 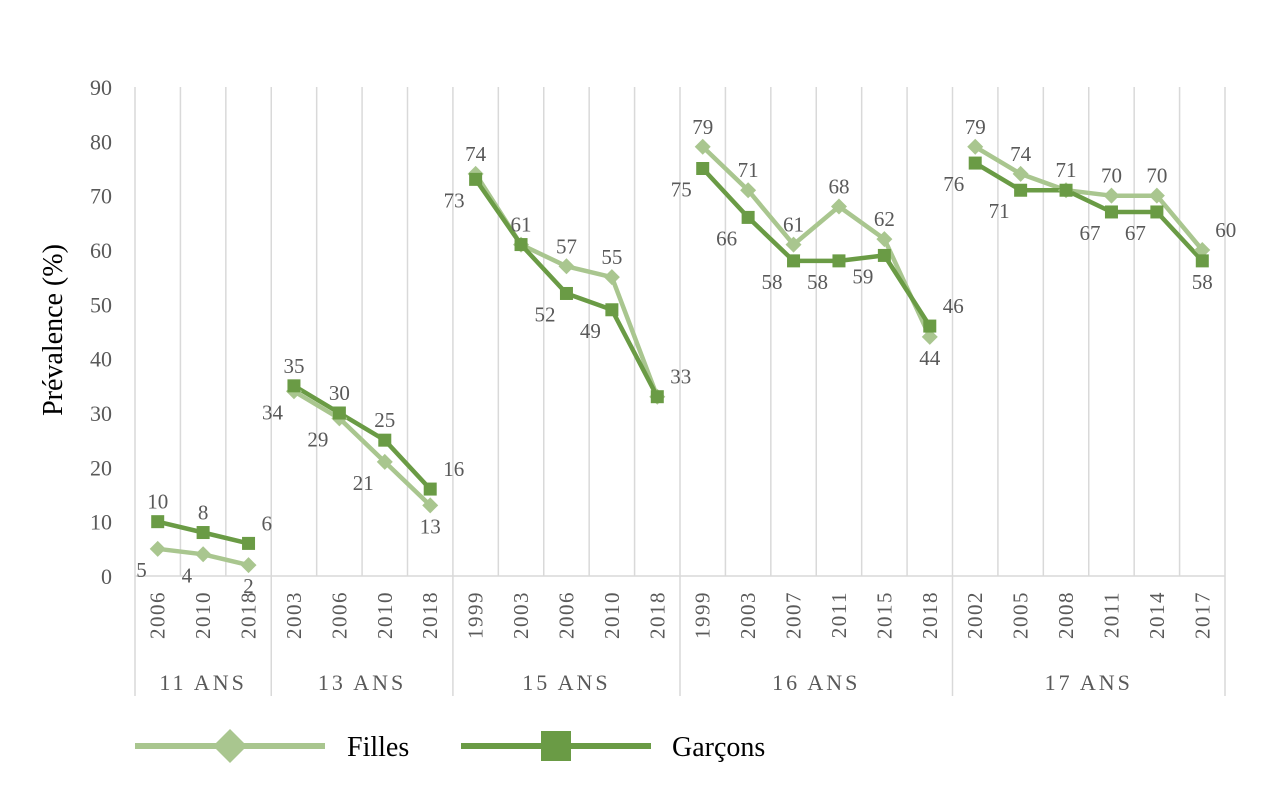 What do you see at coordinates (101, 359) in the screenshot?
I see `y-tick-label: 40` at bounding box center [101, 359].